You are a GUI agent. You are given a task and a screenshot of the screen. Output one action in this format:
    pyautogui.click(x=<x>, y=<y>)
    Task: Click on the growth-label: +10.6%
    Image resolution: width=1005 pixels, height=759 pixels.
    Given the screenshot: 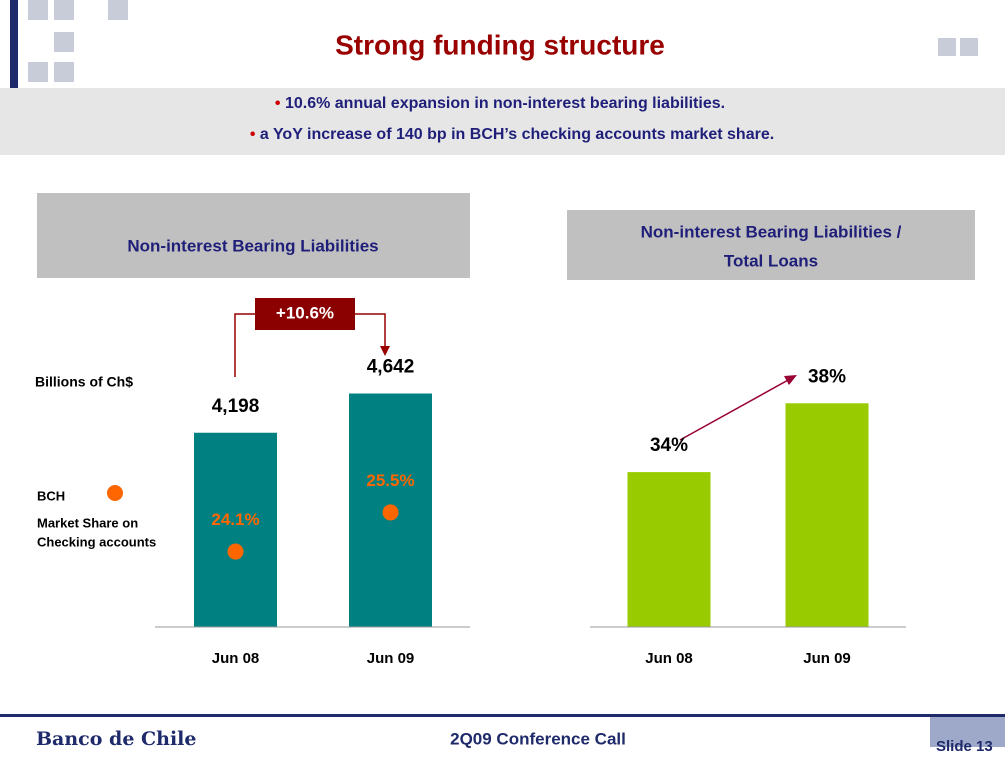 What is the action you would take?
    pyautogui.click(x=305, y=312)
    